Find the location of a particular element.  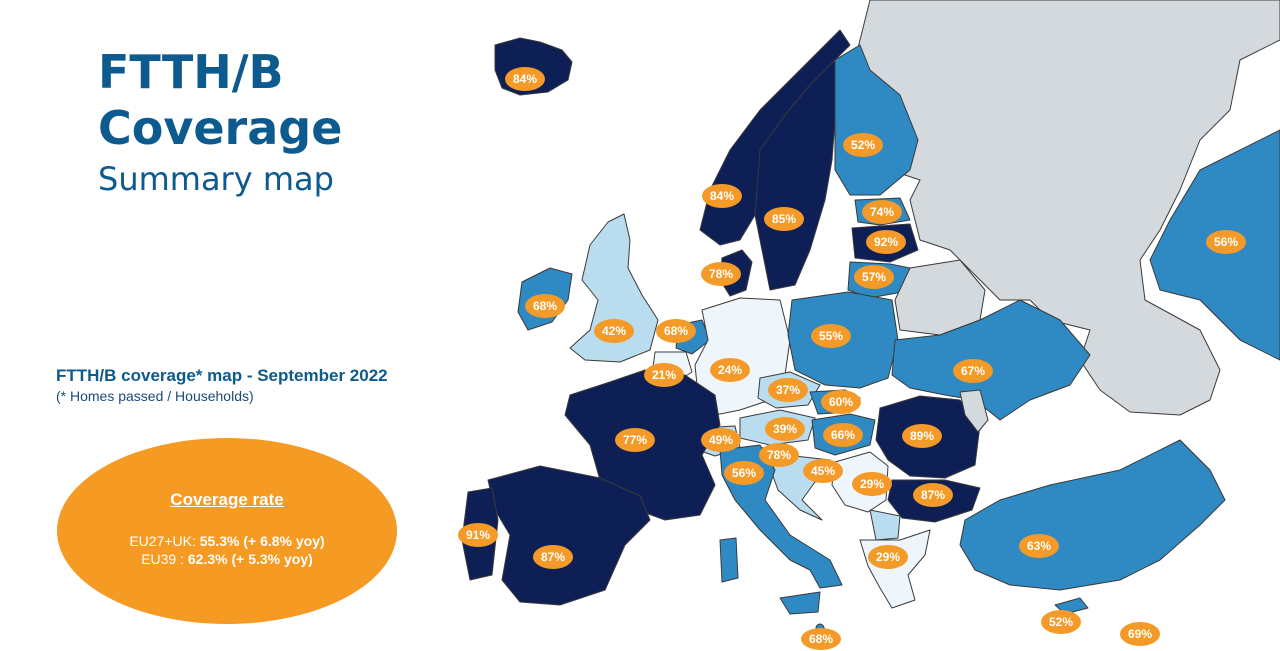

label-switzerland-text: 49% is located at coordinates (721, 440).